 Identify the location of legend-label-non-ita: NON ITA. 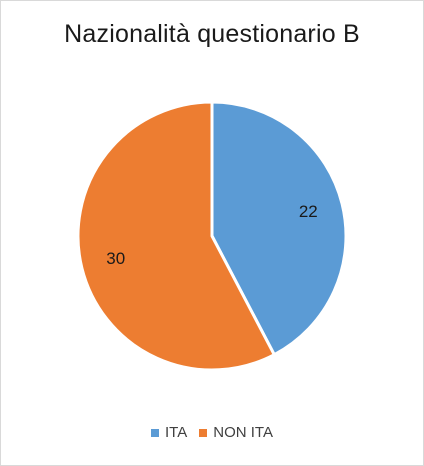
(243, 432).